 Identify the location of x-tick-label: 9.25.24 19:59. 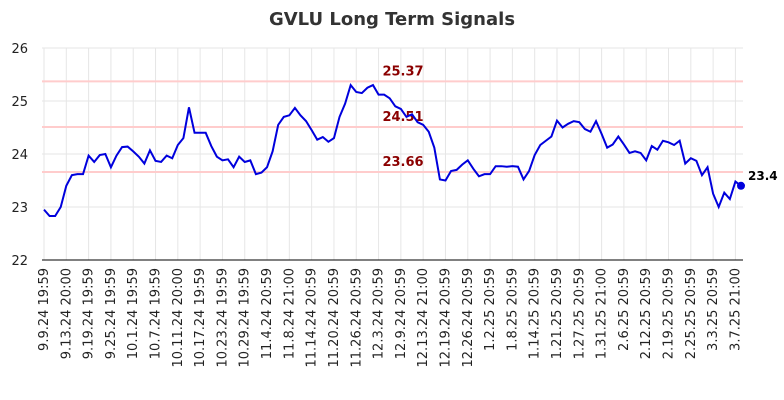
(111, 313).